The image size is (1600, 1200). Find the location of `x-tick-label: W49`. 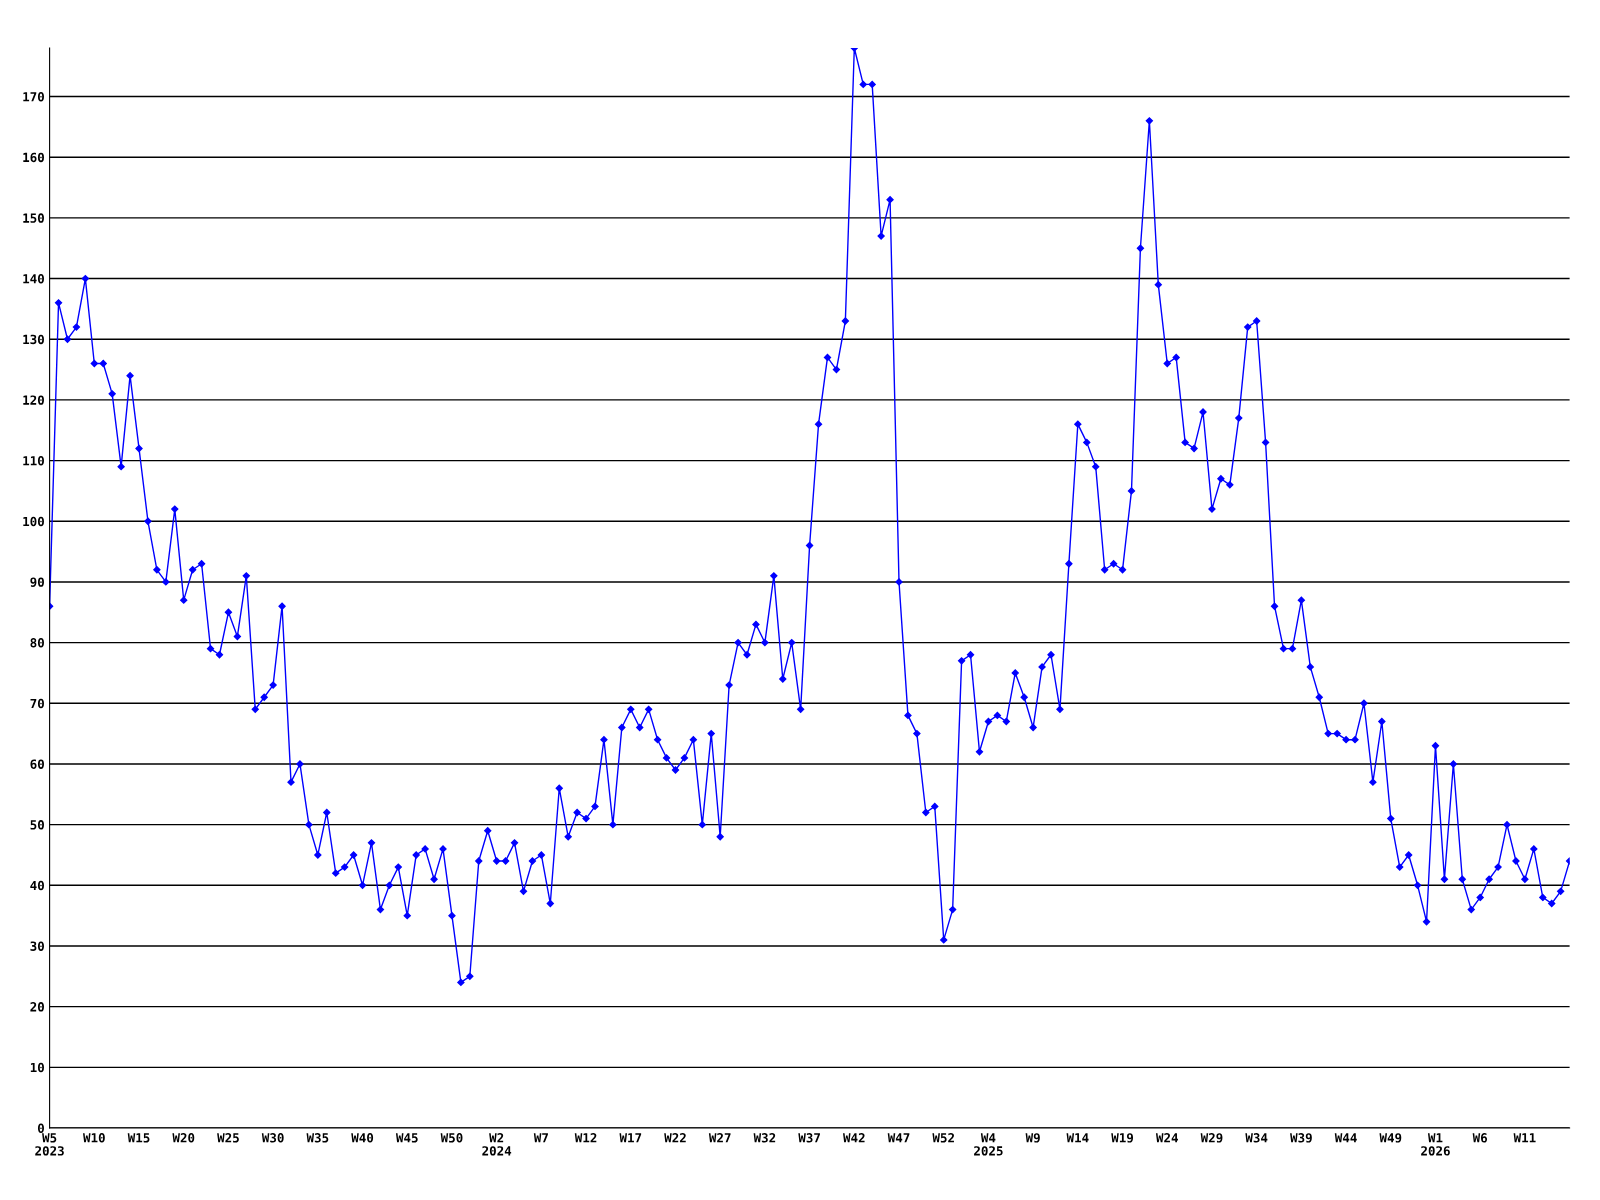

x-tick-label: W49 is located at coordinates (1390, 1138).